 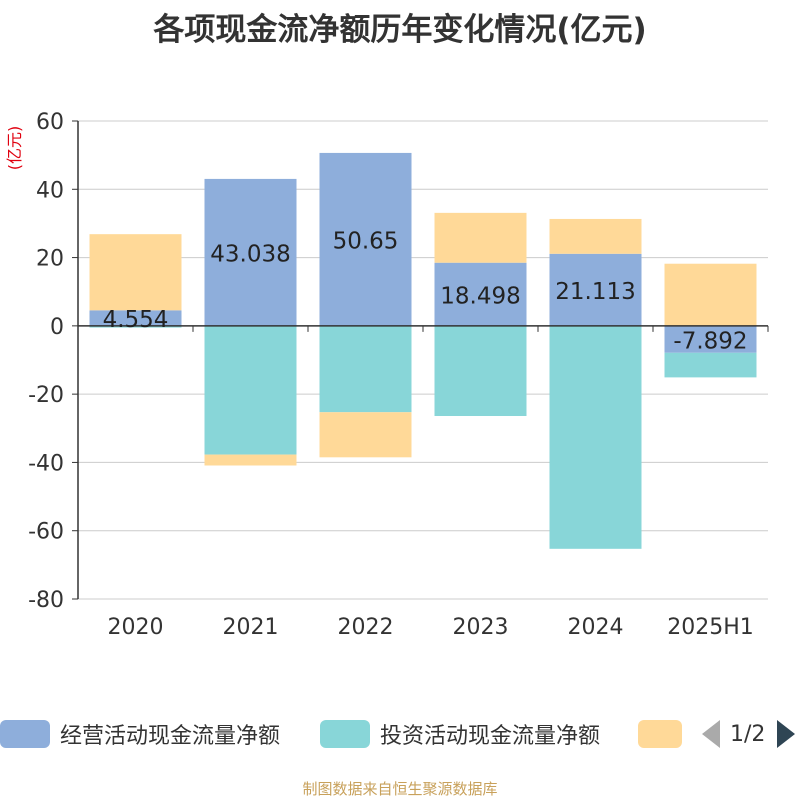 What do you see at coordinates (596, 627) in the screenshot?
I see `x-tick-label: 2024` at bounding box center [596, 627].